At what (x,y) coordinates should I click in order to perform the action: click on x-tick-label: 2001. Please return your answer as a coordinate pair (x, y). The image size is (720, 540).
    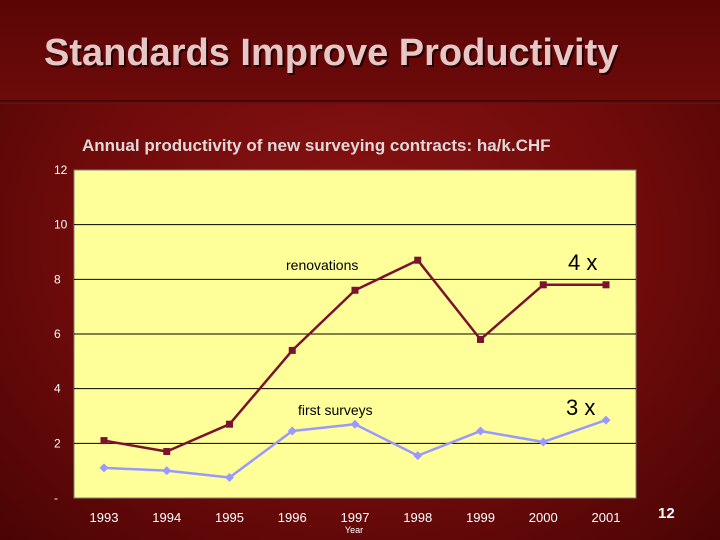
    Looking at the image, I should click on (606, 517).